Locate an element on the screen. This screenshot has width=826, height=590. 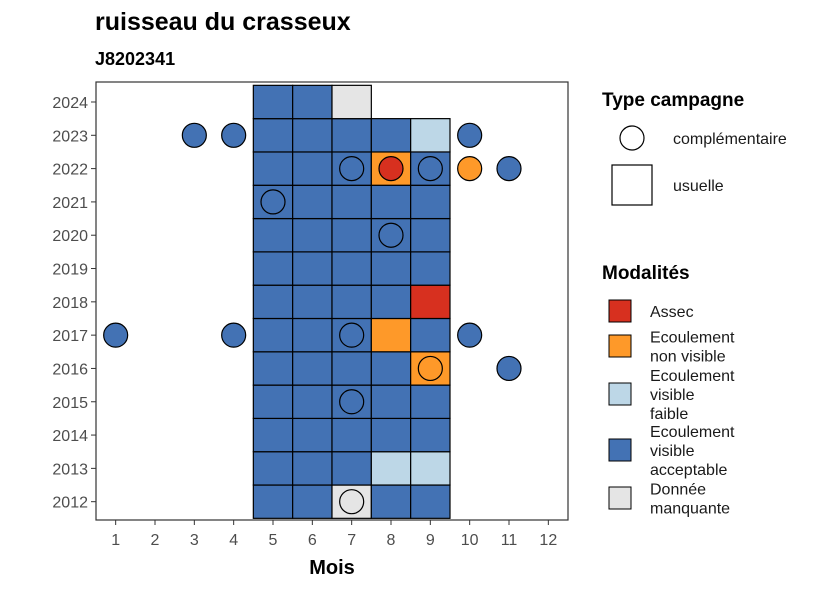
x-tick-label: 4 is located at coordinates (233, 540).